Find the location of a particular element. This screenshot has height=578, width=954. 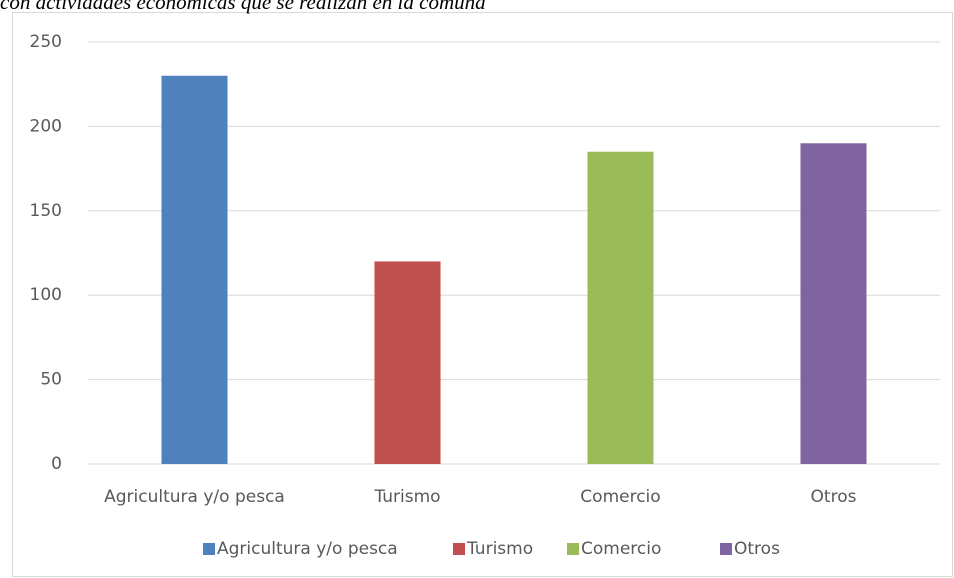

y-tick-label: 200 is located at coordinates (46, 126).